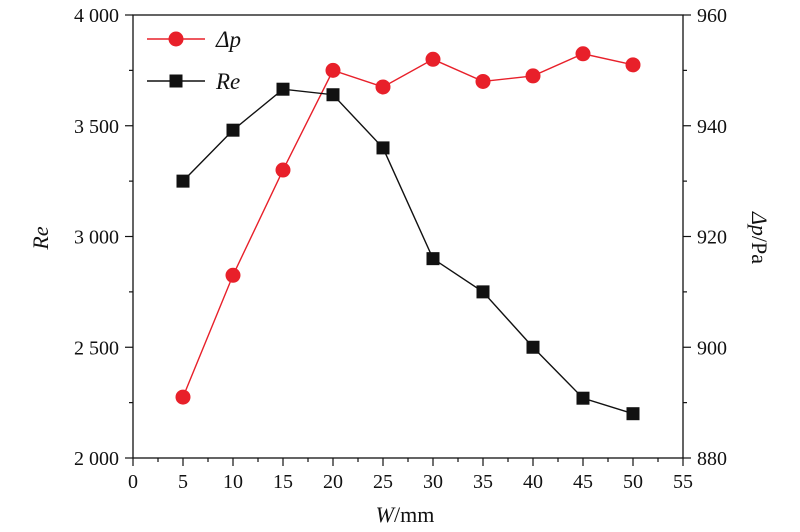 The height and width of the screenshot is (532, 800). I want to click on legend: Δp Re, so click(194, 60).